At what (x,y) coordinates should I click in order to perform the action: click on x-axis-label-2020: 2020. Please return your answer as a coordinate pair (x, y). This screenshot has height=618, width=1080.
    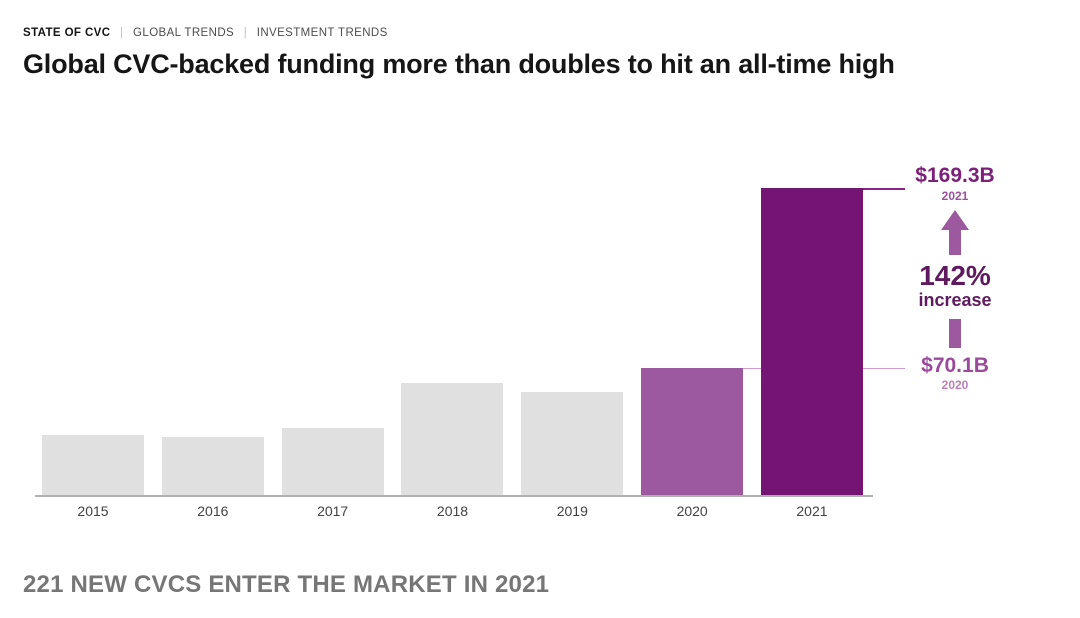
    Looking at the image, I should click on (692, 511).